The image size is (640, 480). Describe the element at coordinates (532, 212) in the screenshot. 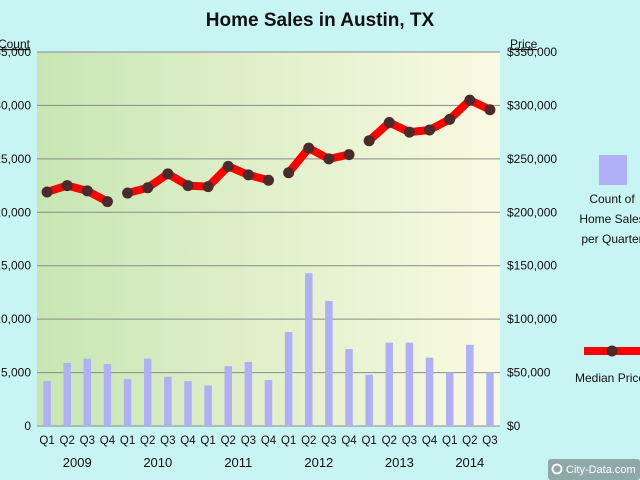

I see `right-tick-label: $200,000` at that location.